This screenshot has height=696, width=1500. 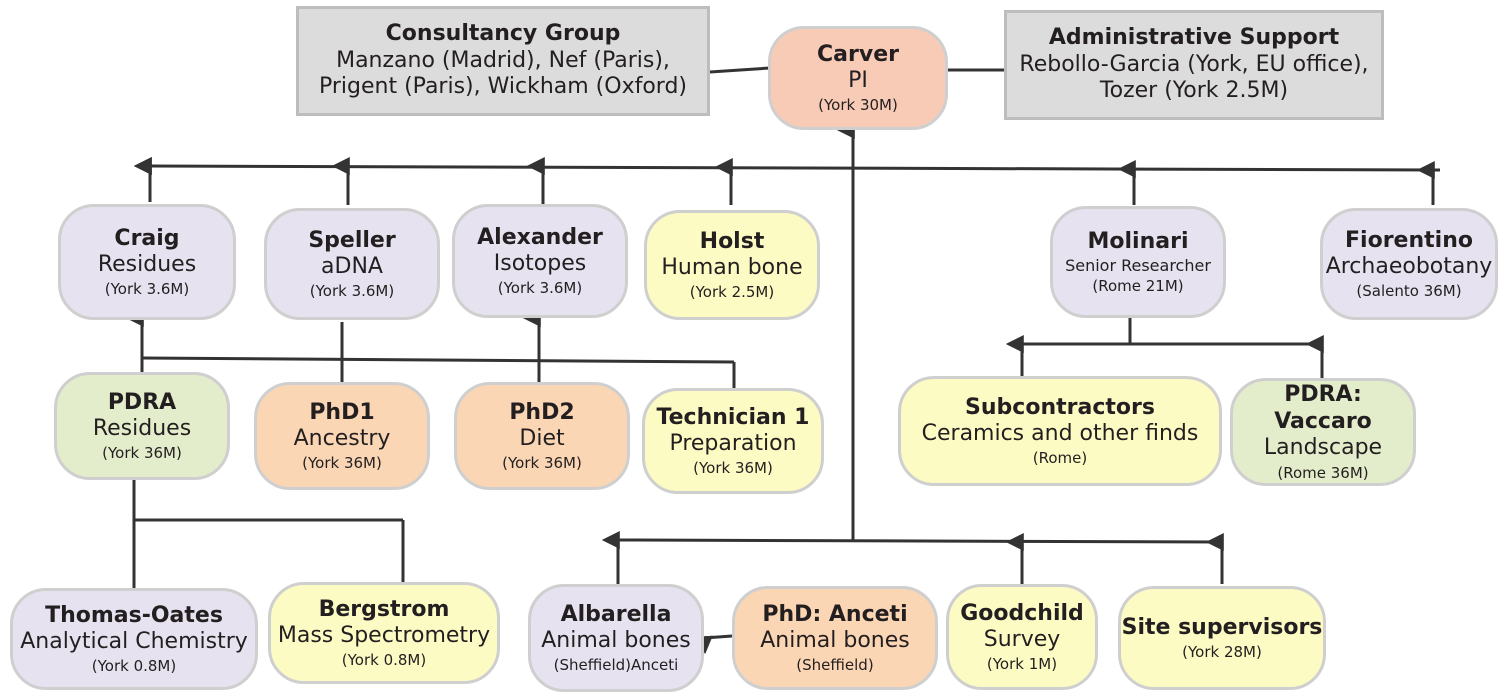 What do you see at coordinates (740, 70) in the screenshot?
I see `link-consultancy-pi` at bounding box center [740, 70].